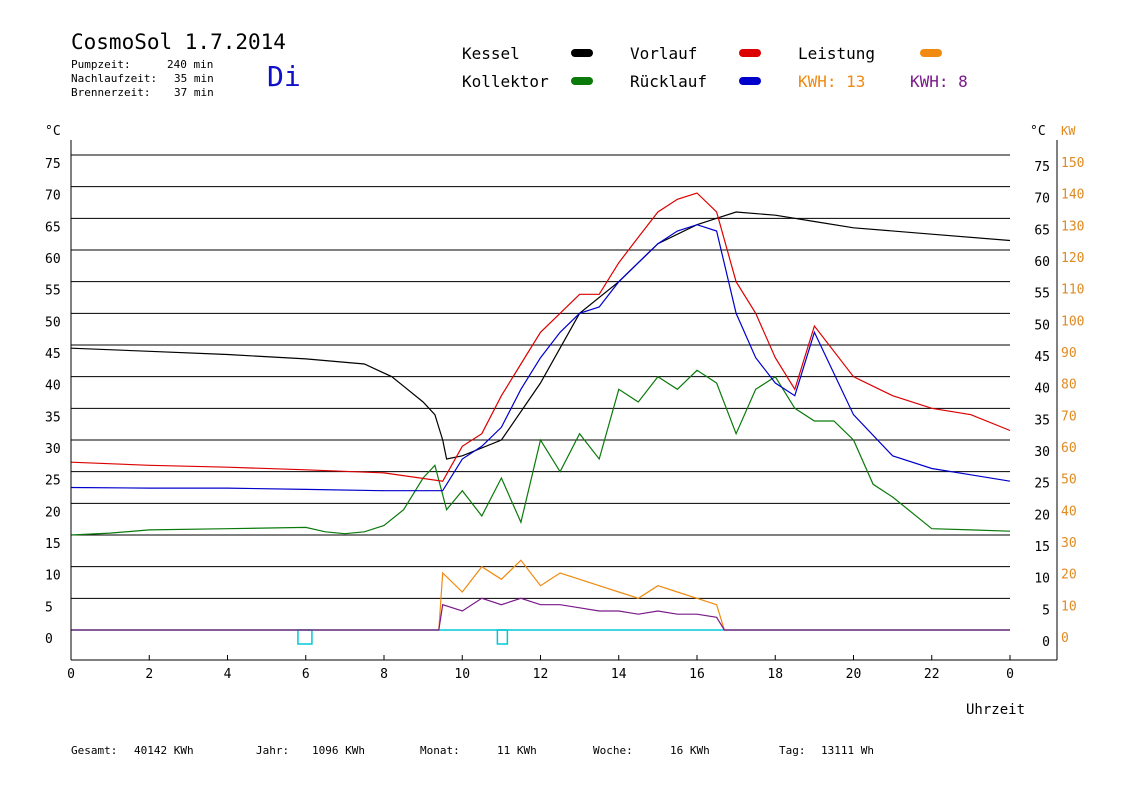 Image resolution: width=1148 pixels, height=812 pixels. I want to click on legend-ruecklauf-swatch, so click(750, 81).